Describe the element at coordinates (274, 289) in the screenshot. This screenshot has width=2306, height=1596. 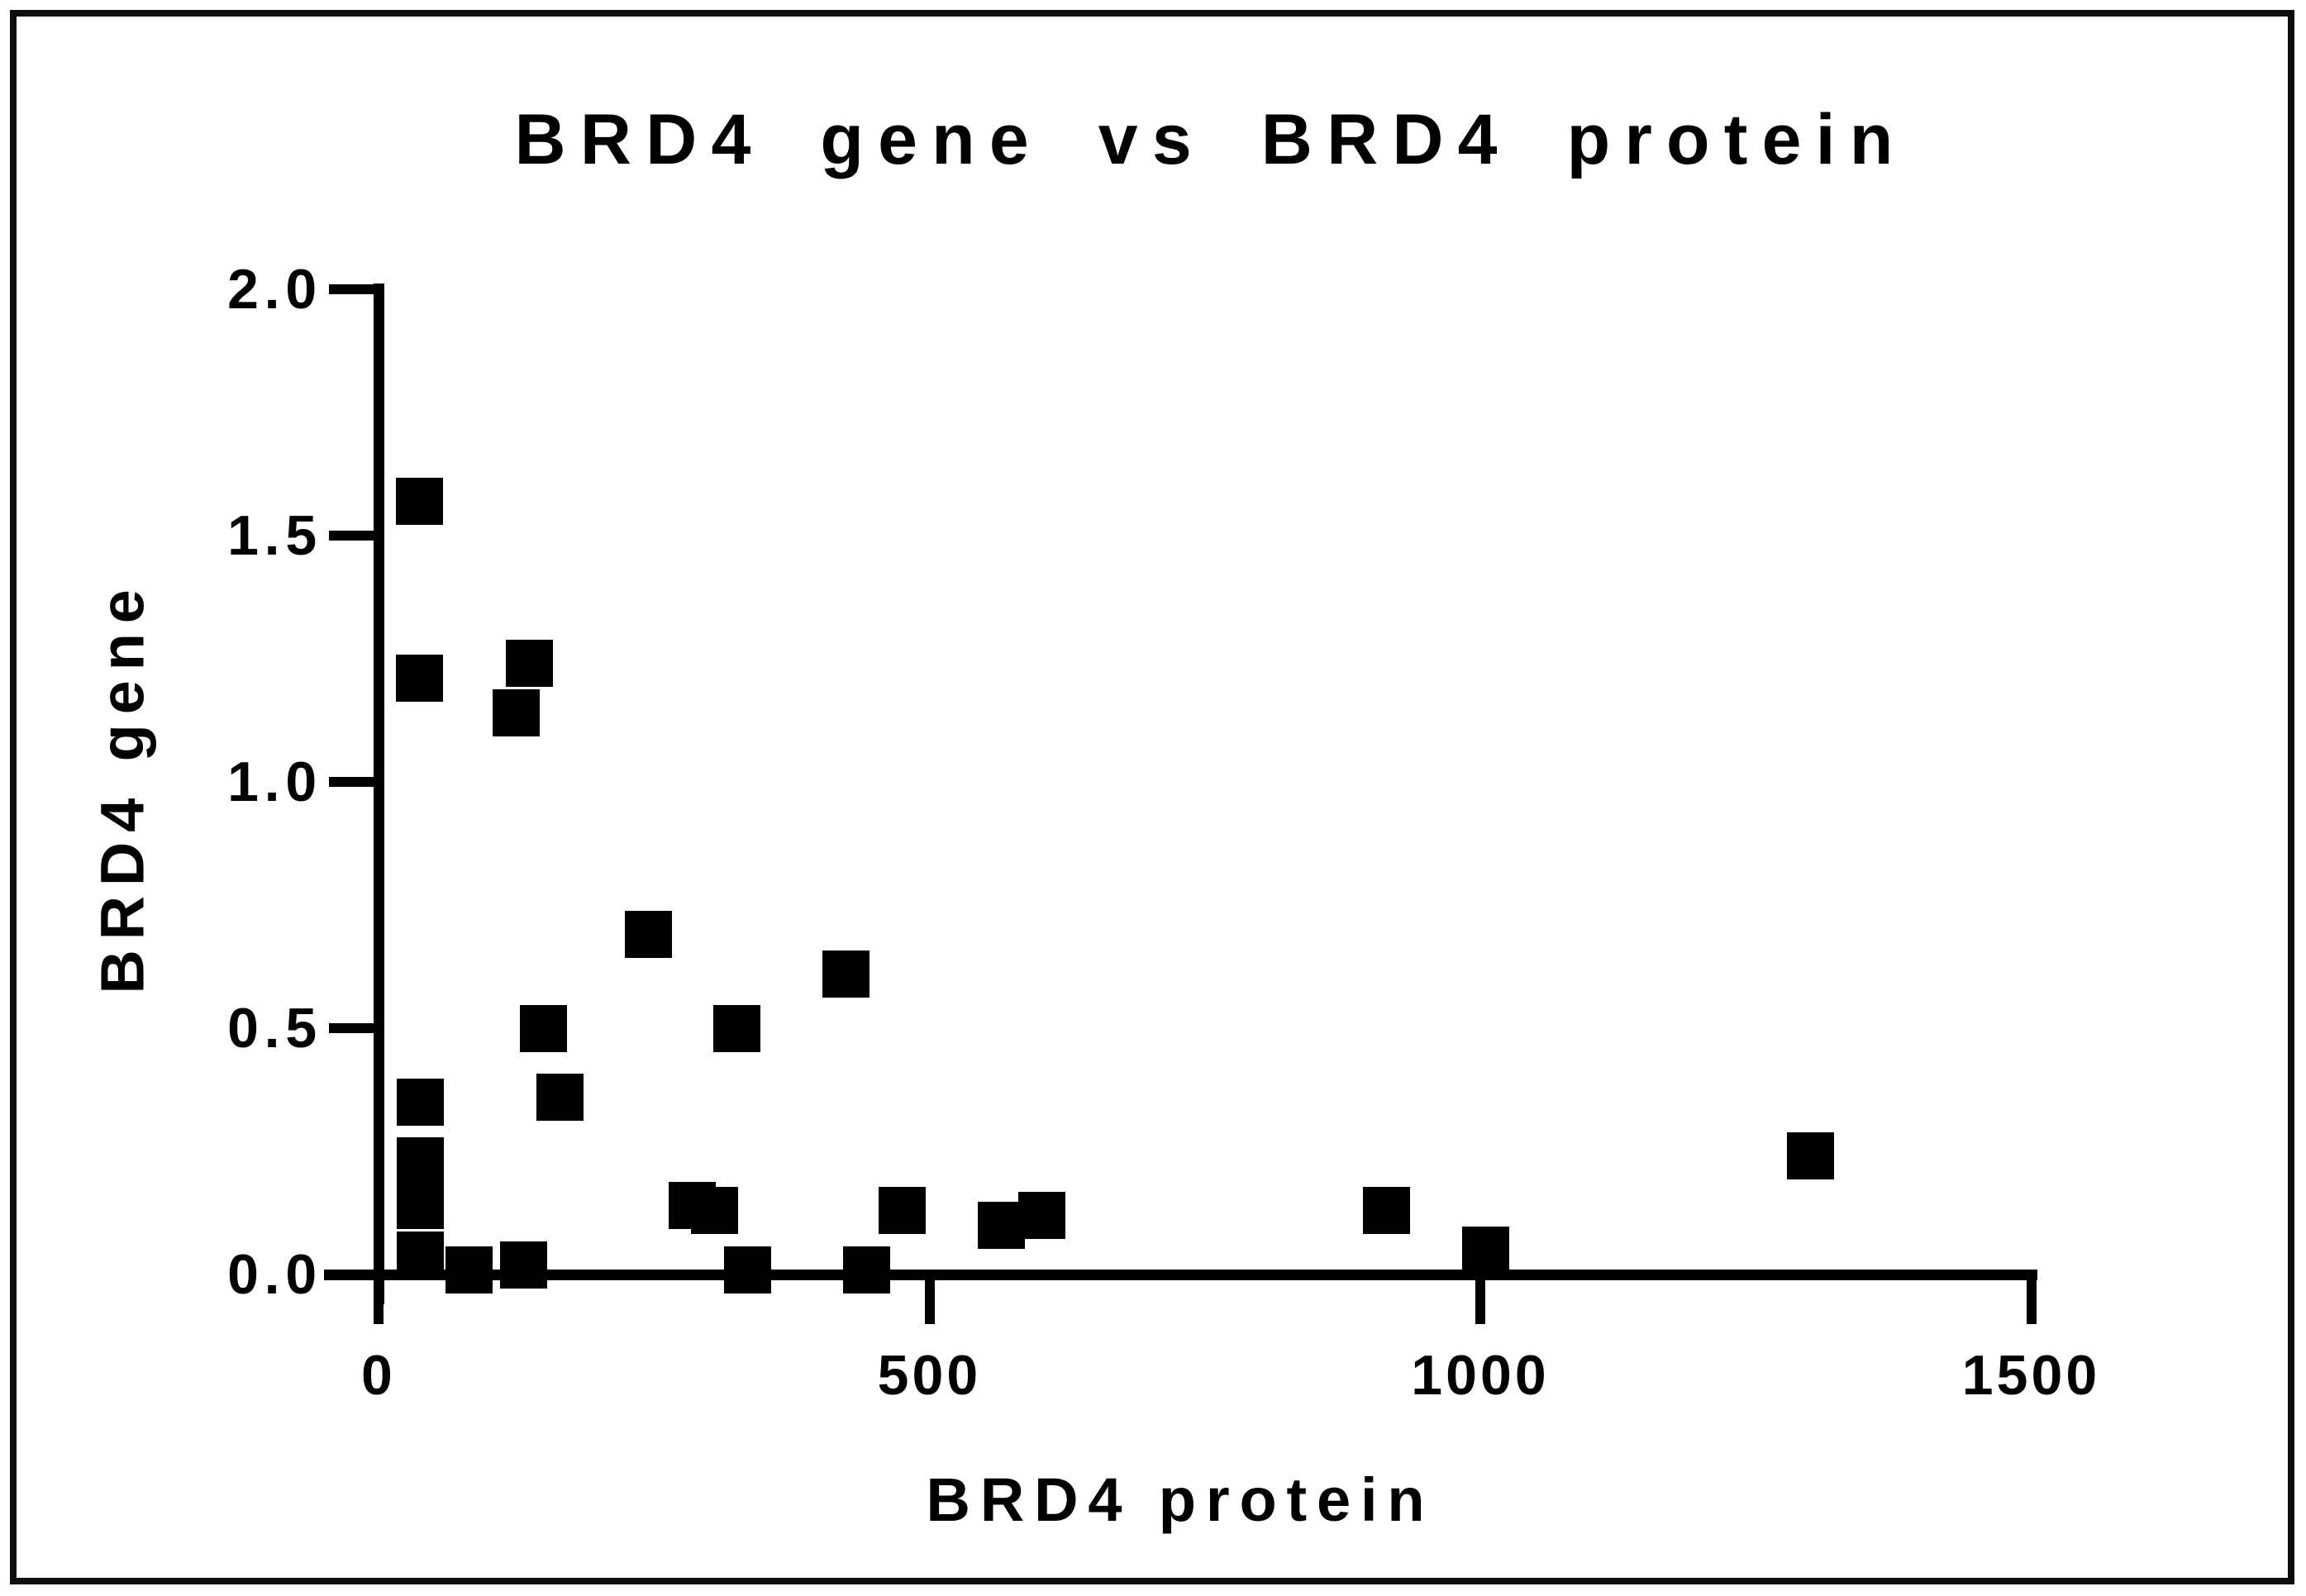
I see `y-tick-label: 2.0` at that location.